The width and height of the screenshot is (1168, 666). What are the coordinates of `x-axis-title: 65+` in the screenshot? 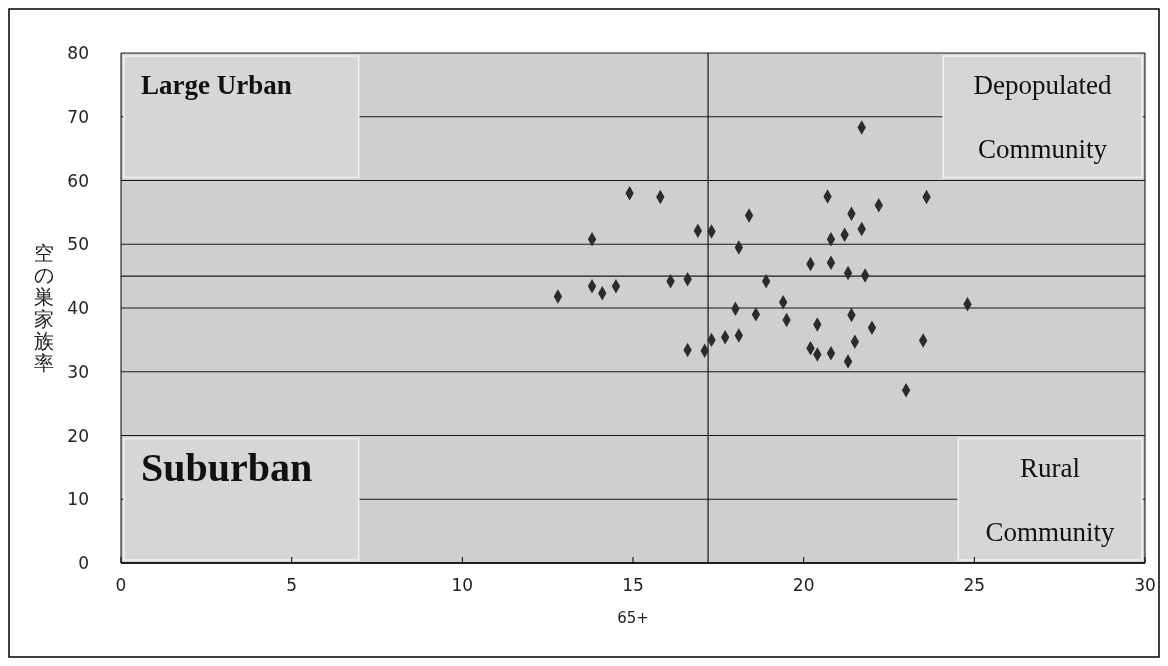 It's located at (633, 618).